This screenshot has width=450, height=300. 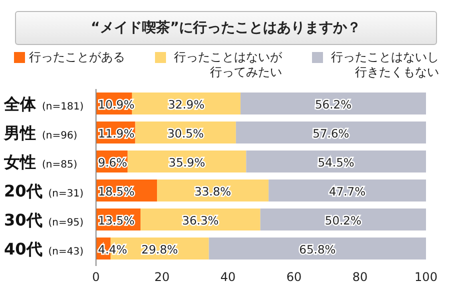 I want to click on data-label: 35.9%, so click(x=187, y=163).